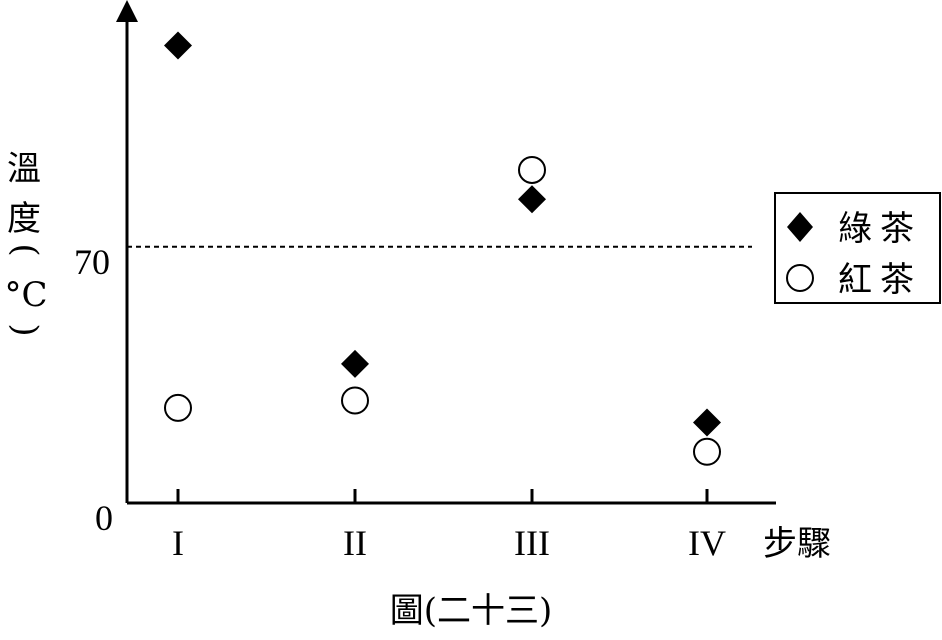 This screenshot has height=640, width=942. What do you see at coordinates (707, 543) in the screenshot?
I see `x-tick-label-4: IV` at bounding box center [707, 543].